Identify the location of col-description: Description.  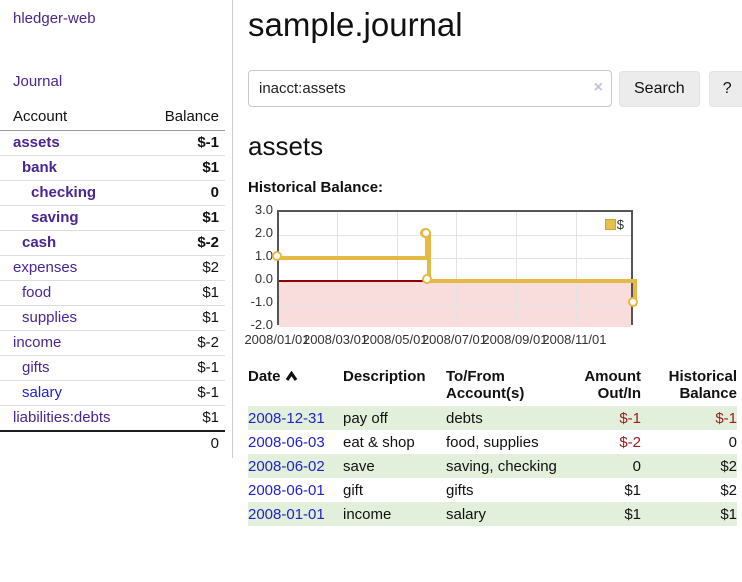
(384, 376).